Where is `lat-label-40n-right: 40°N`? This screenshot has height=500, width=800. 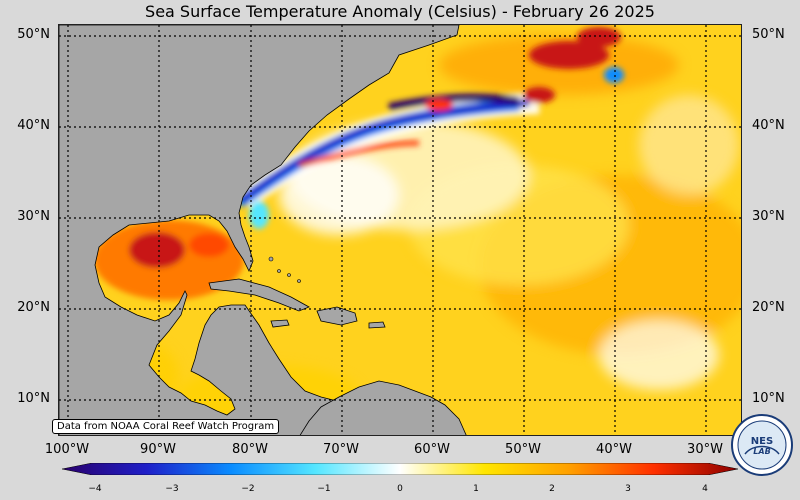
lat-label-40n-right: 40°N is located at coordinates (768, 125).